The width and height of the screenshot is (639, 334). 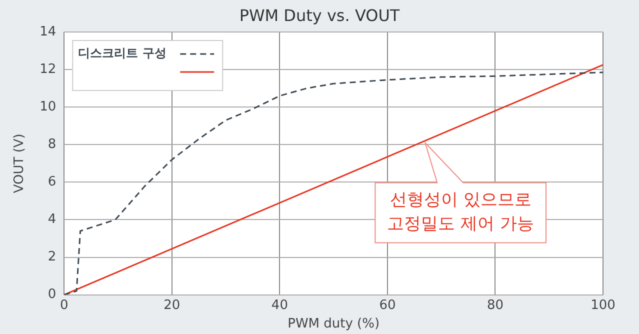 What do you see at coordinates (48, 32) in the screenshot?
I see `y-tick-label: 14` at bounding box center [48, 32].